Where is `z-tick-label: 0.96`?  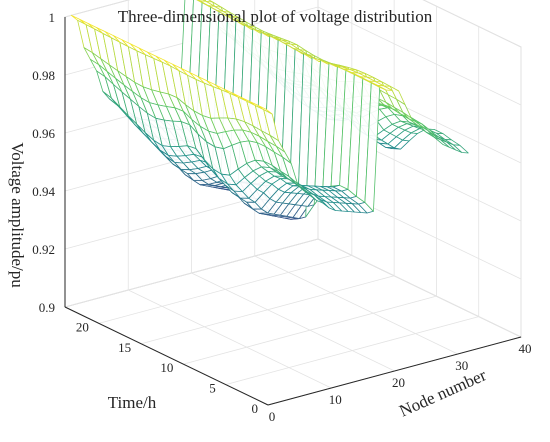
z-tick-label: 0.96 is located at coordinates (43, 133).